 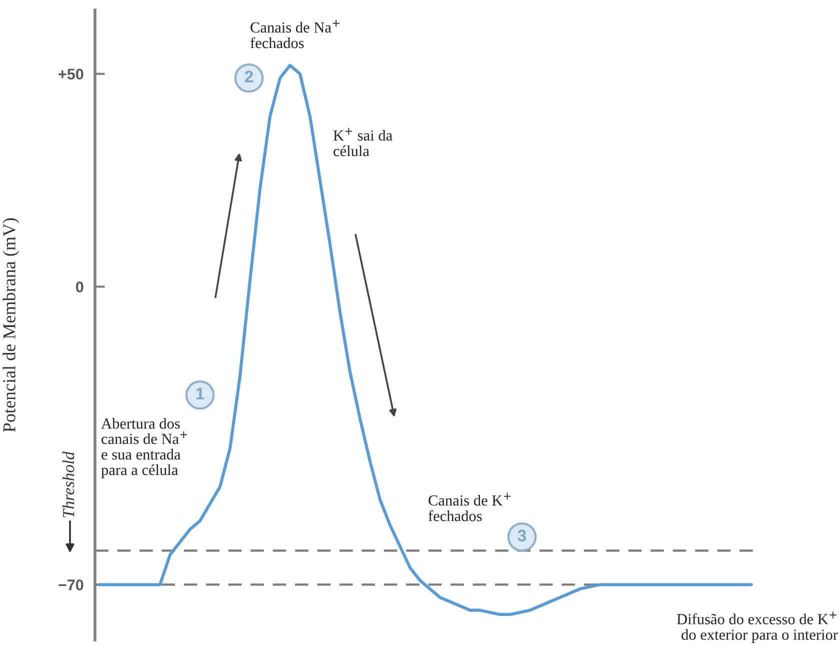 I want to click on y-tick-label: 0, so click(x=80, y=287).